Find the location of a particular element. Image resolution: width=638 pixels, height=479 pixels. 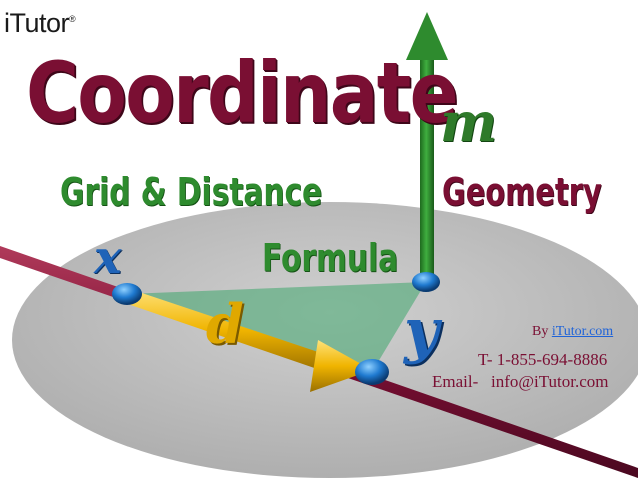

label-x: x is located at coordinates (108, 257).